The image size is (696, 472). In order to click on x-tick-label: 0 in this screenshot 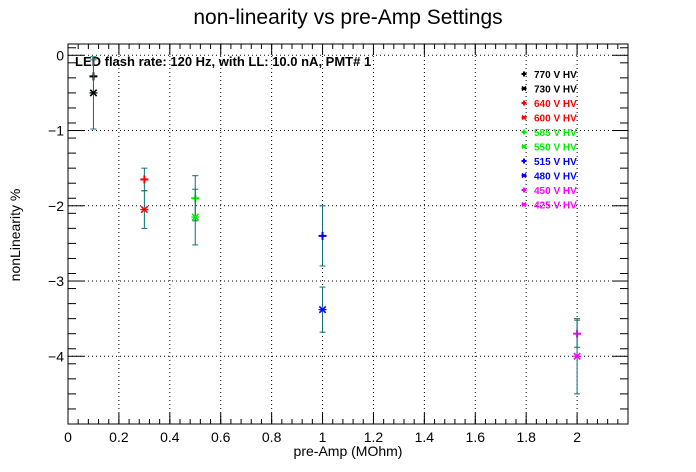, I will do `click(68, 437)`.